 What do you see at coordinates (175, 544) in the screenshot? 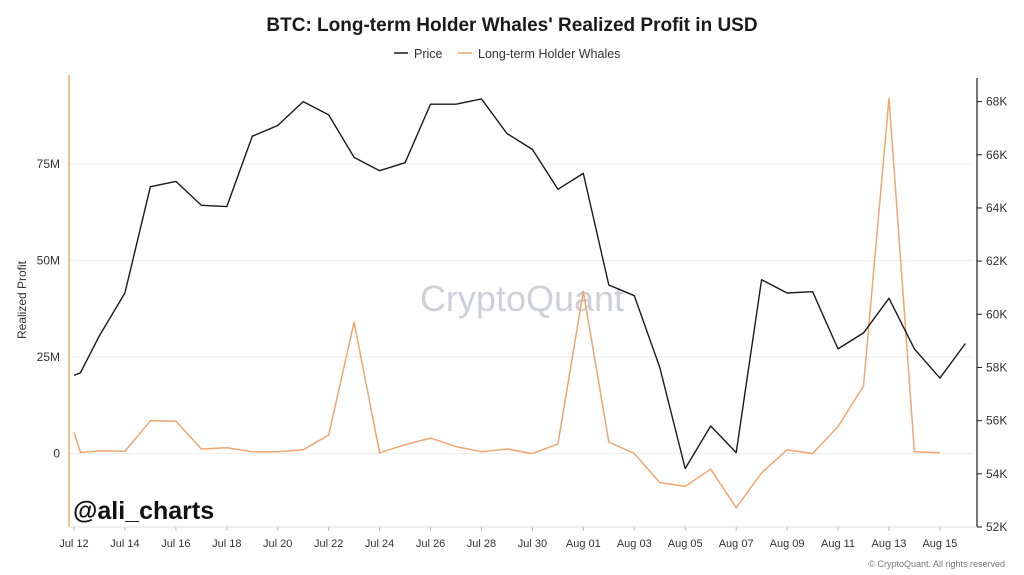
I see `x-tick-label: Jul 16` at bounding box center [175, 544].